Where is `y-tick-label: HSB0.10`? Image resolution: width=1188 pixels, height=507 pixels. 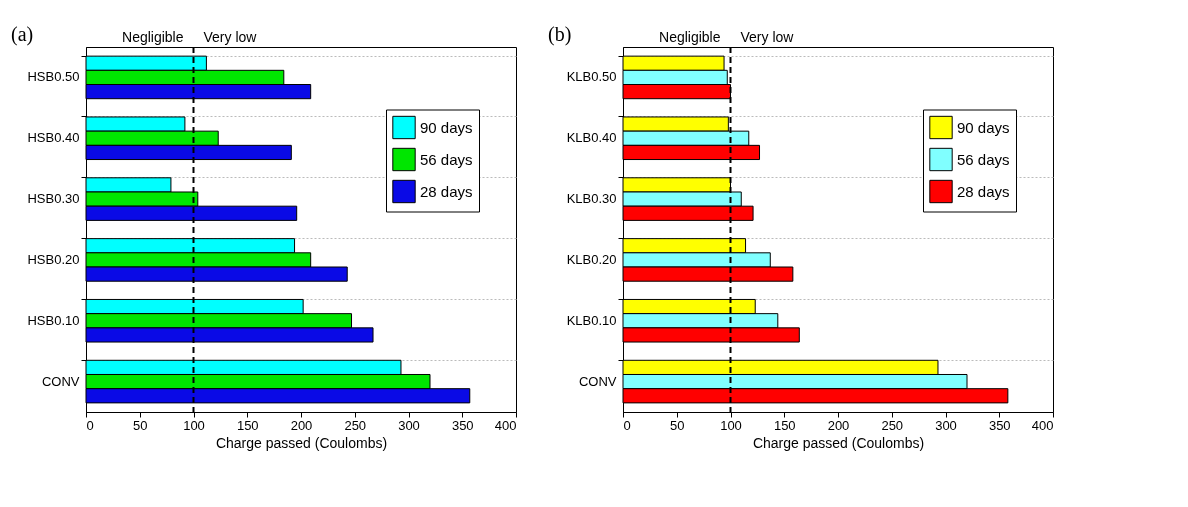 y-tick-label: HSB0.10 is located at coordinates (53, 320).